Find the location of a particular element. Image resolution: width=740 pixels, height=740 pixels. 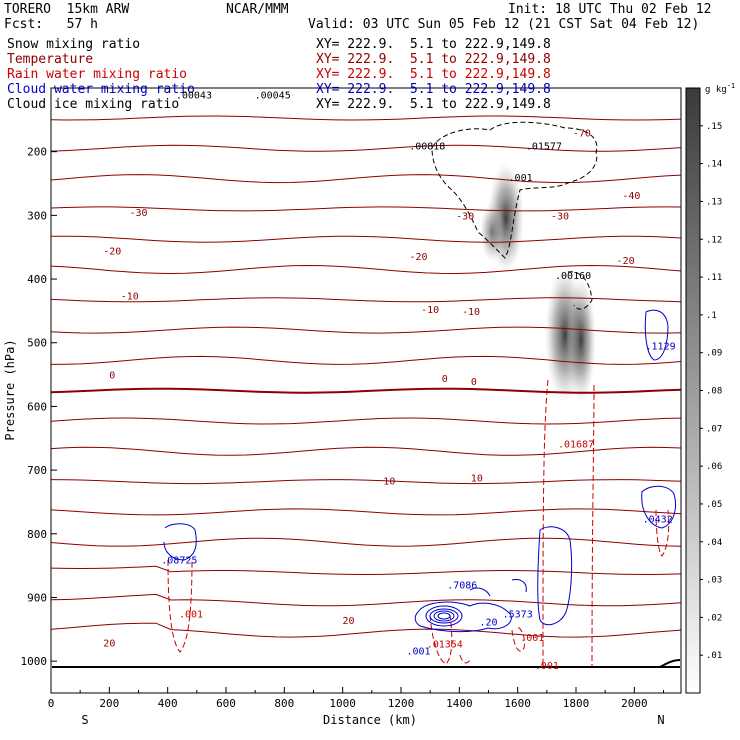

colorbar-unit-text: g kg is located at coordinates (716, 90).